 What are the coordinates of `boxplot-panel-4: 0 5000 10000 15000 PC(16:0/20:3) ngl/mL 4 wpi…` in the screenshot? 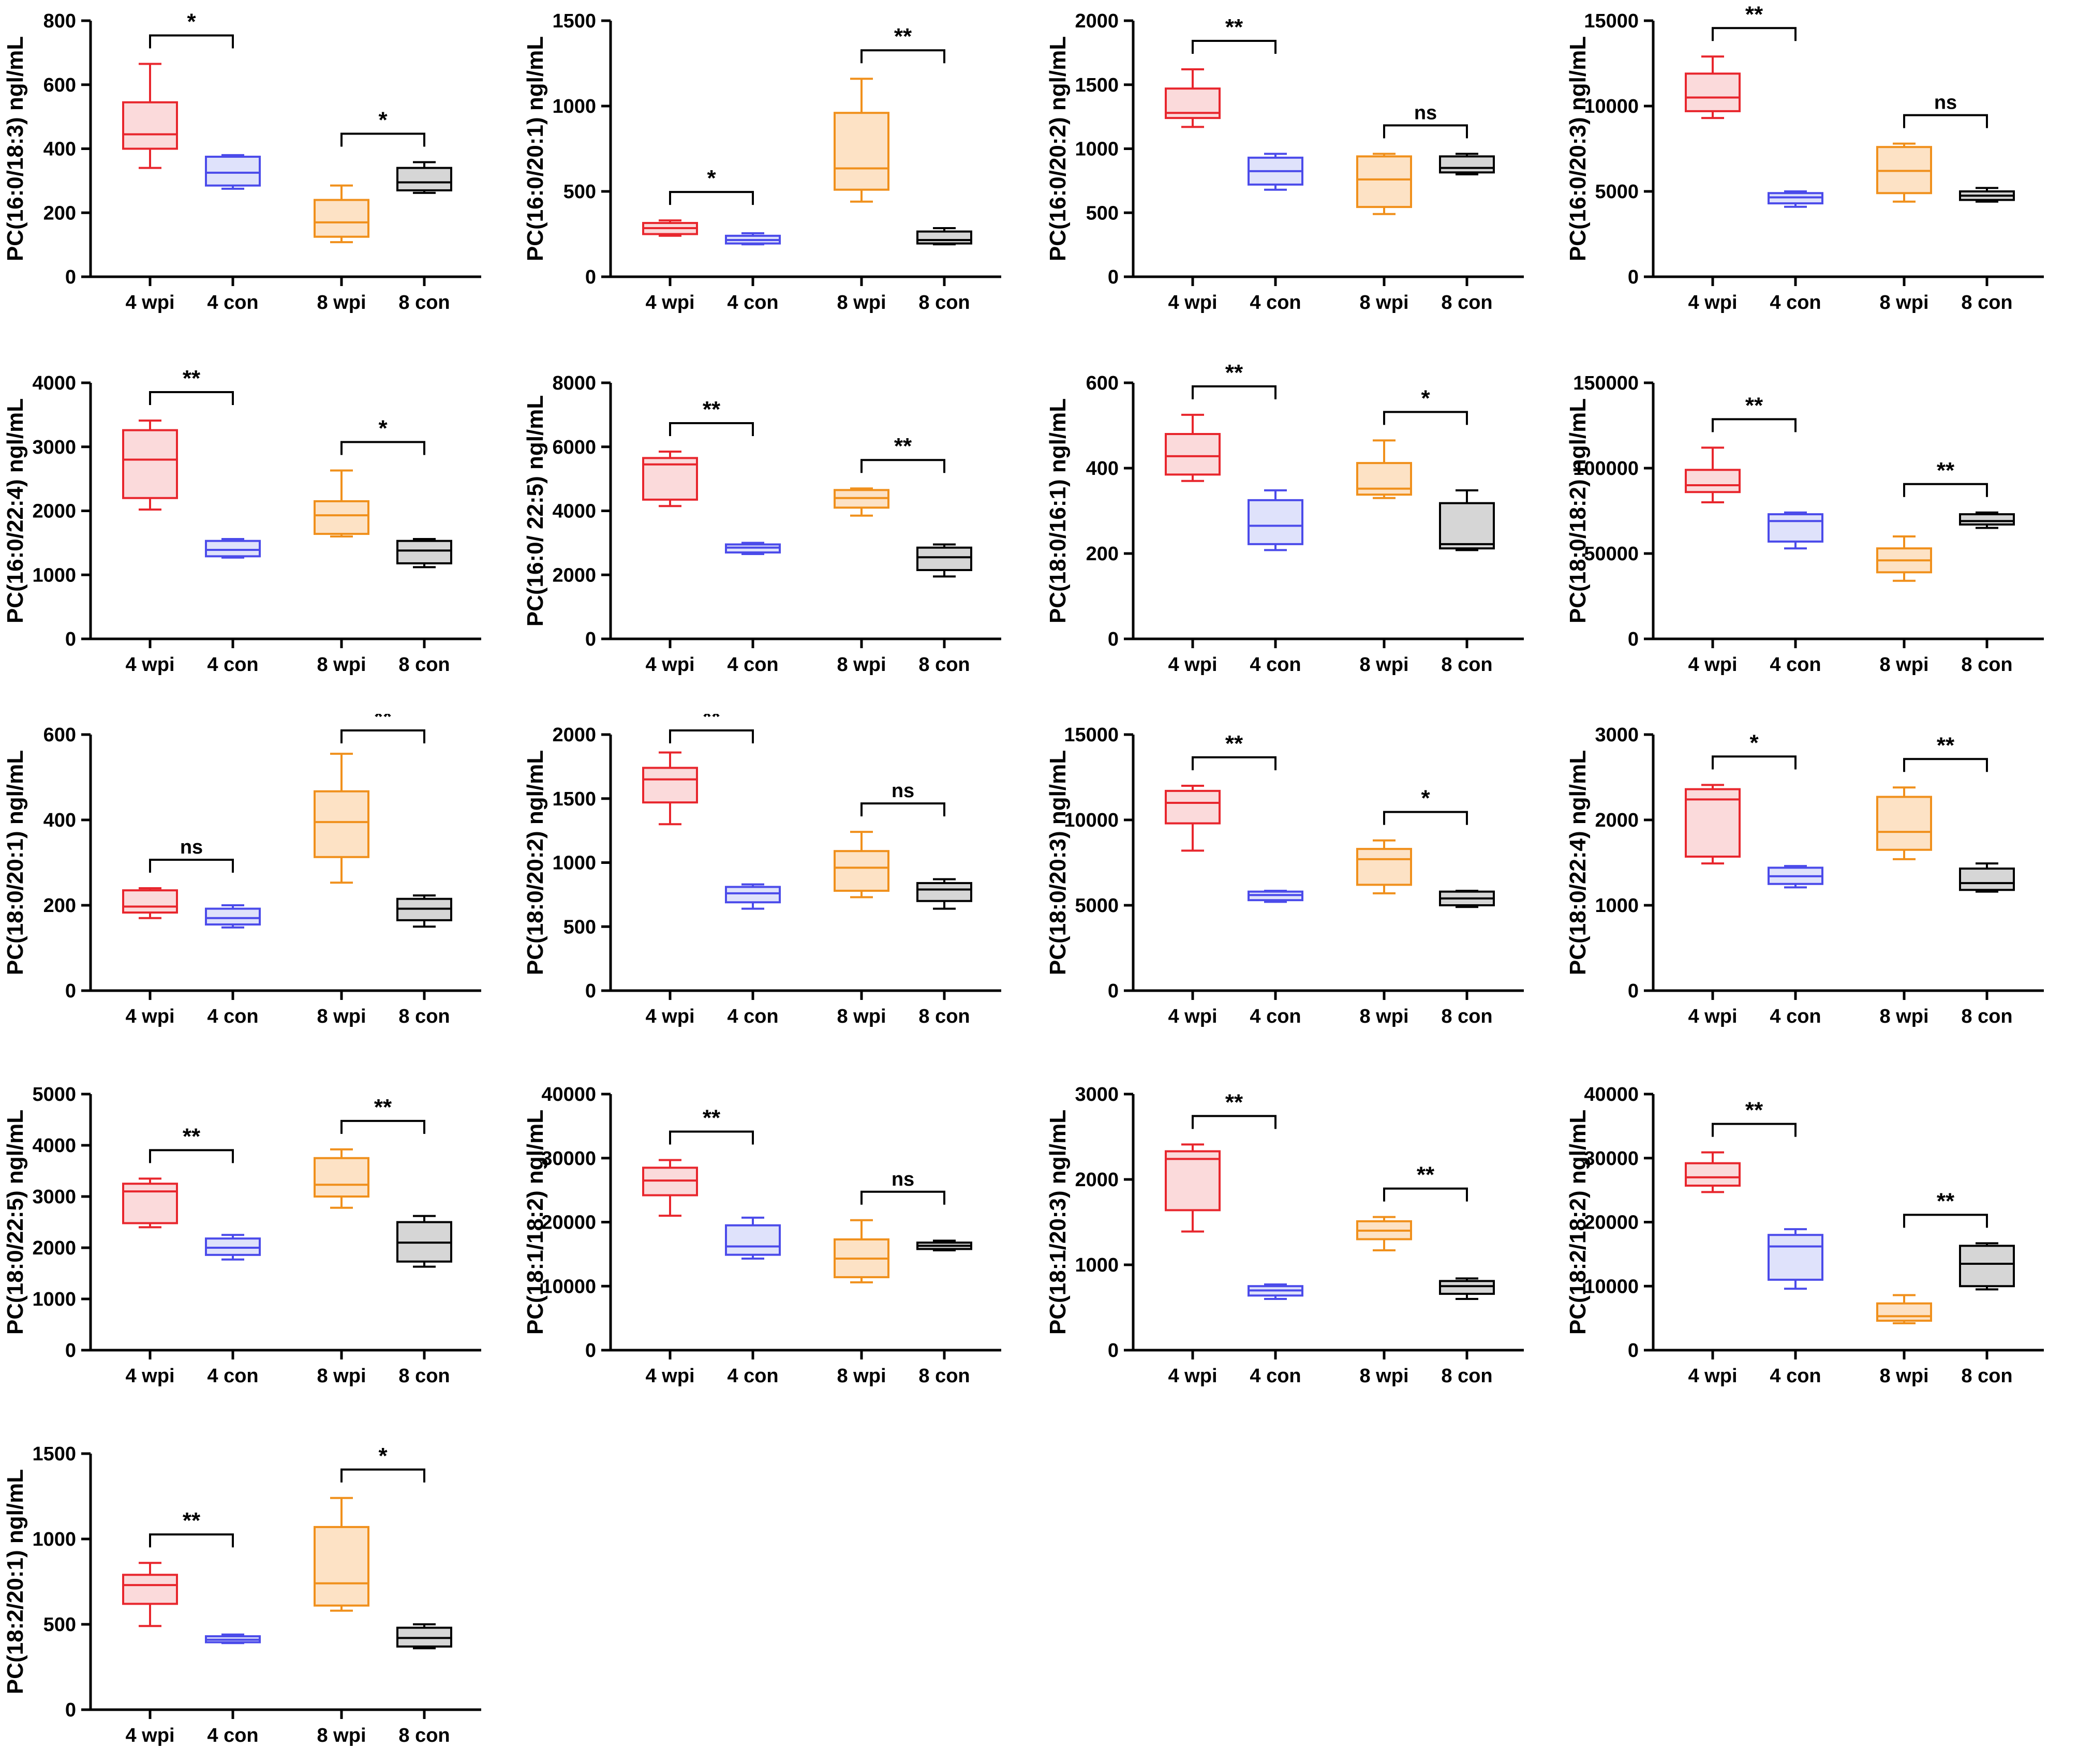 It's located at (1804, 157).